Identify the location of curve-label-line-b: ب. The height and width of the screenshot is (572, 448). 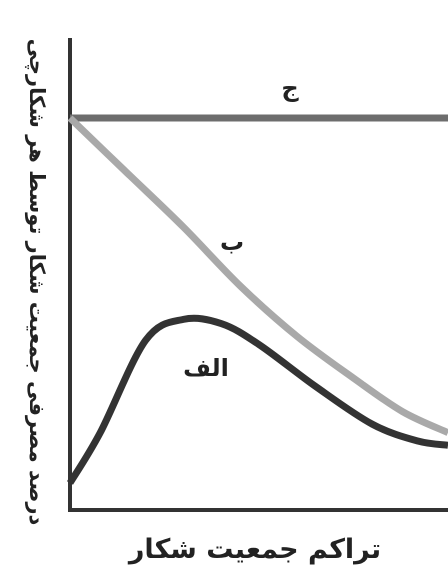
(232, 242).